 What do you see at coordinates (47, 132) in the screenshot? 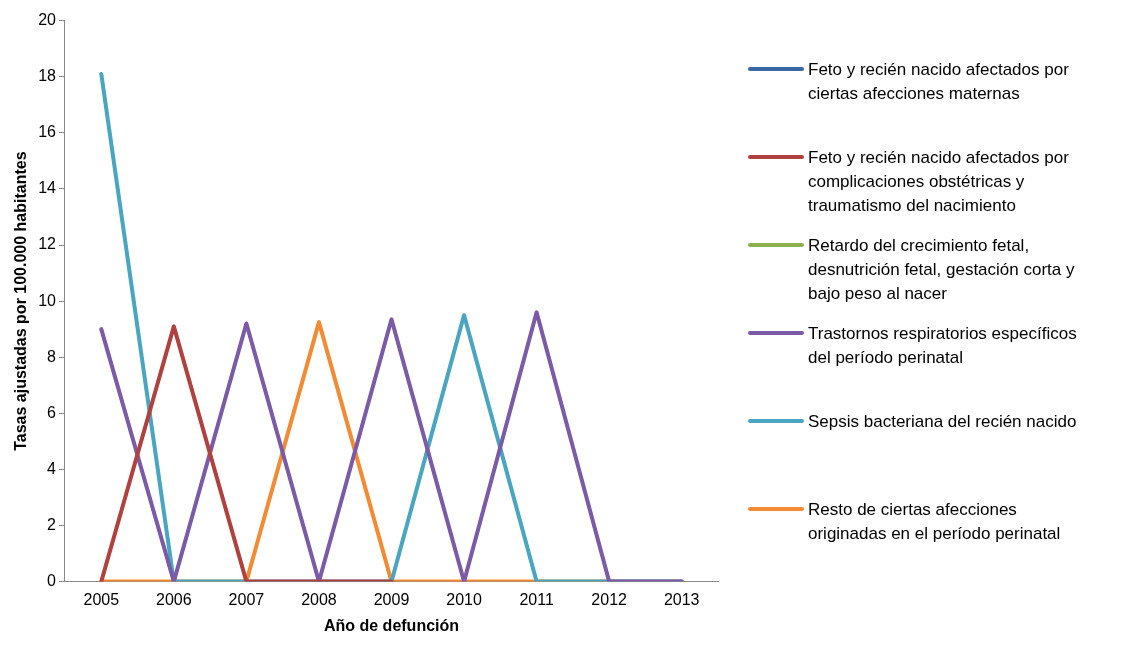
I see `y-tick-label: 16` at bounding box center [47, 132].